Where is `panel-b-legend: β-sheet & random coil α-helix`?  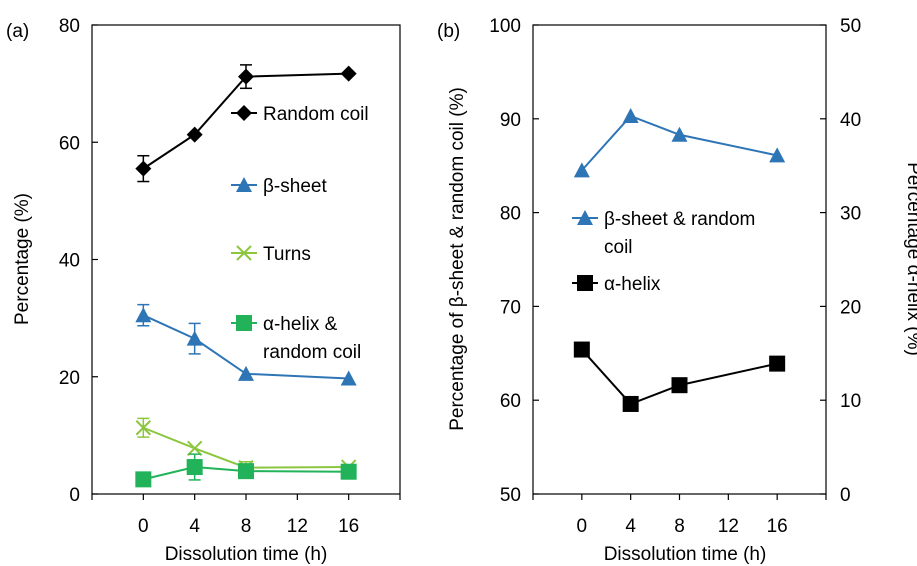
panel-b-legend: β-sheet & random coil α-helix is located at coordinates (663, 252).